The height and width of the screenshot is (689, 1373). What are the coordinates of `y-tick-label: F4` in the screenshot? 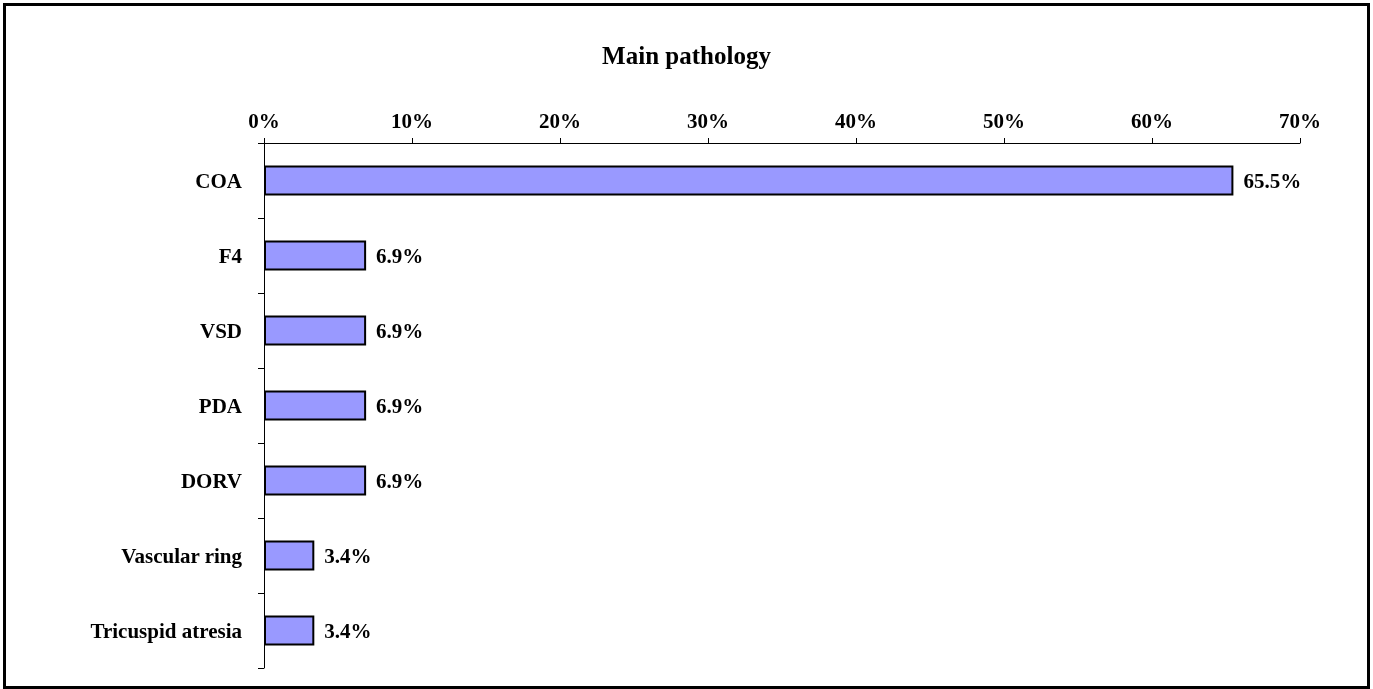 It's located at (230, 255).